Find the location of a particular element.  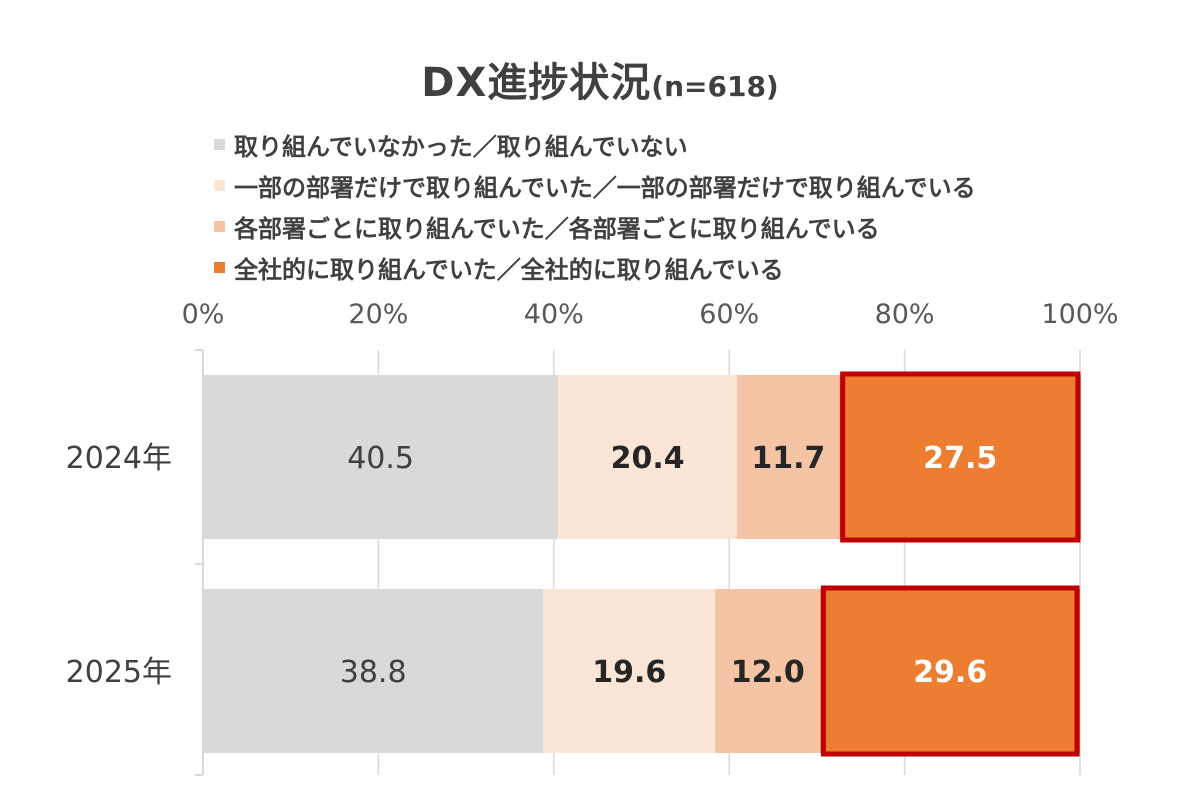

legend-item-not-engaged: 取り組んでいなかった／取り組んでいない is located at coordinates (595, 144).